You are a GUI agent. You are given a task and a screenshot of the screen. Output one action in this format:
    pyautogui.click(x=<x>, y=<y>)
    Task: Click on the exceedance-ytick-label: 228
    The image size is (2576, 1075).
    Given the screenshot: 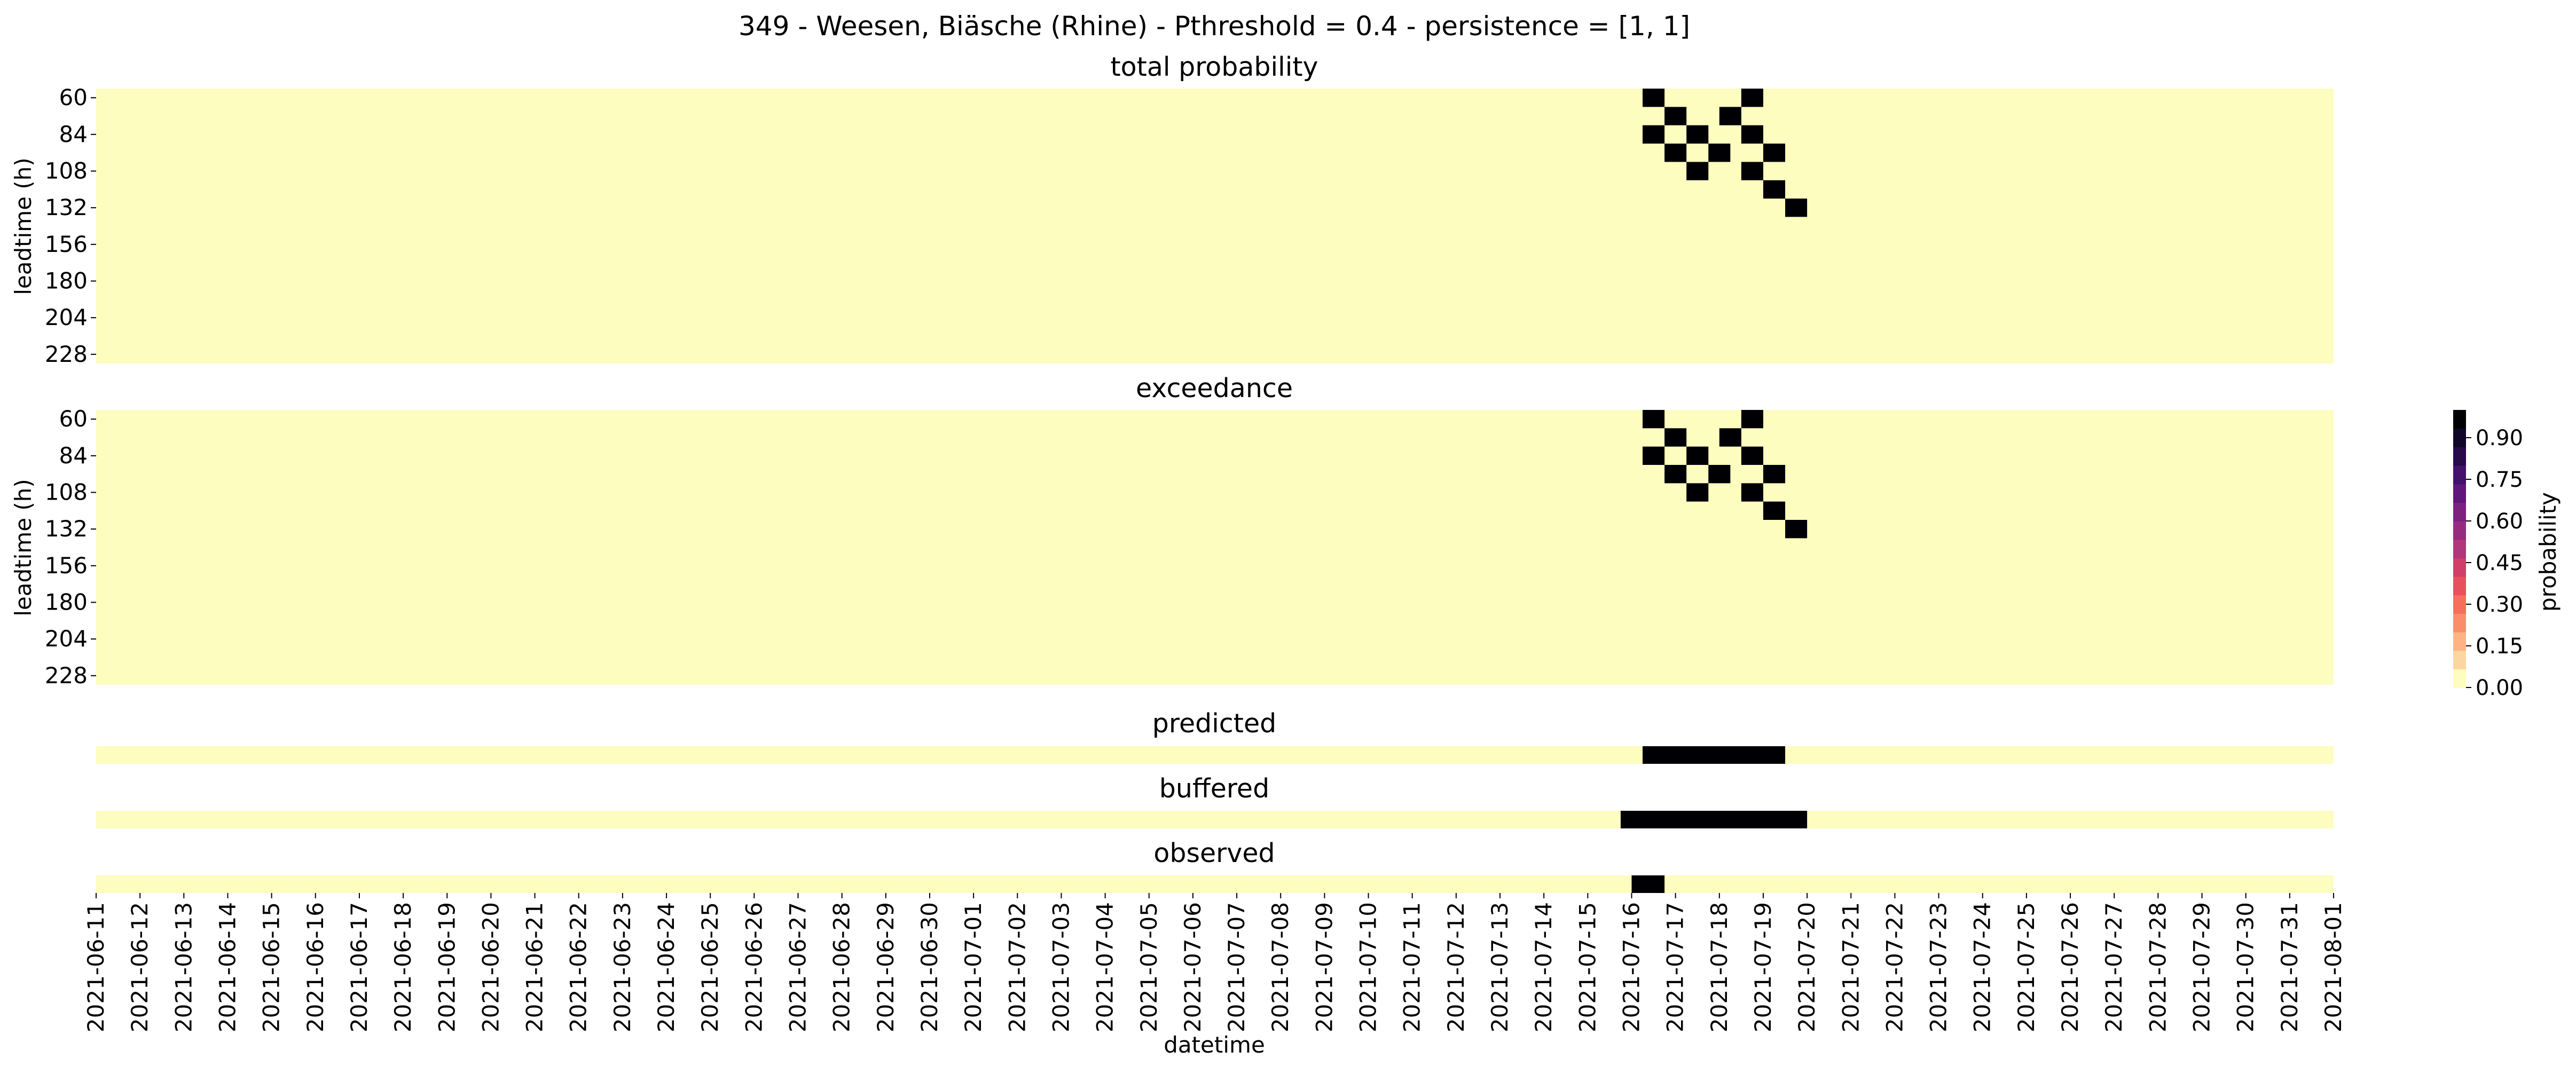 What is the action you would take?
    pyautogui.click(x=66, y=675)
    